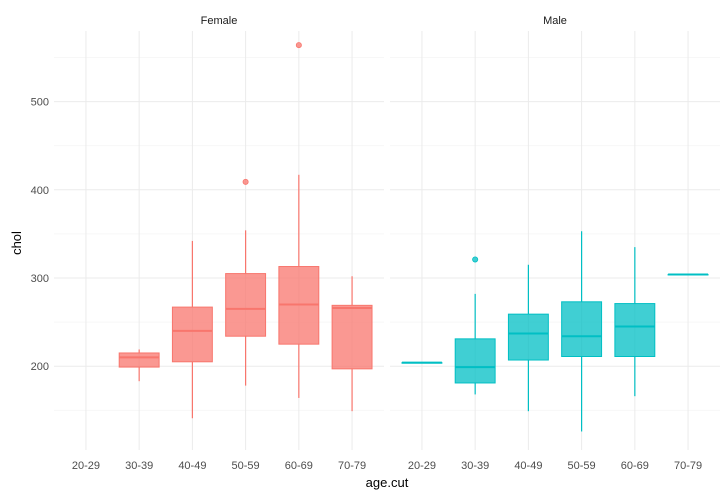  I want to click on x-axis-title: age.cut, so click(387, 482).